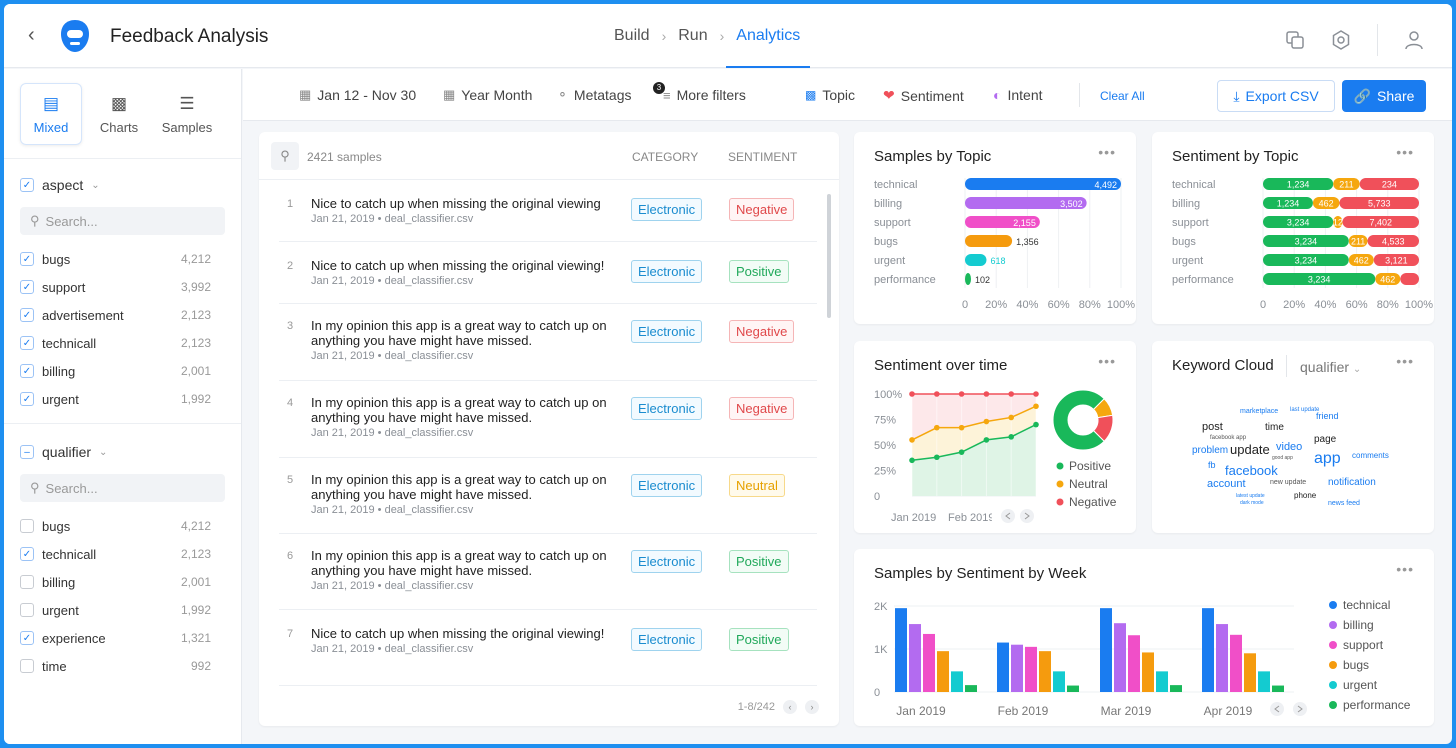 This screenshot has width=1456, height=748. Describe the element at coordinates (27, 452) in the screenshot. I see `checkbox-indeterminate: –` at that location.